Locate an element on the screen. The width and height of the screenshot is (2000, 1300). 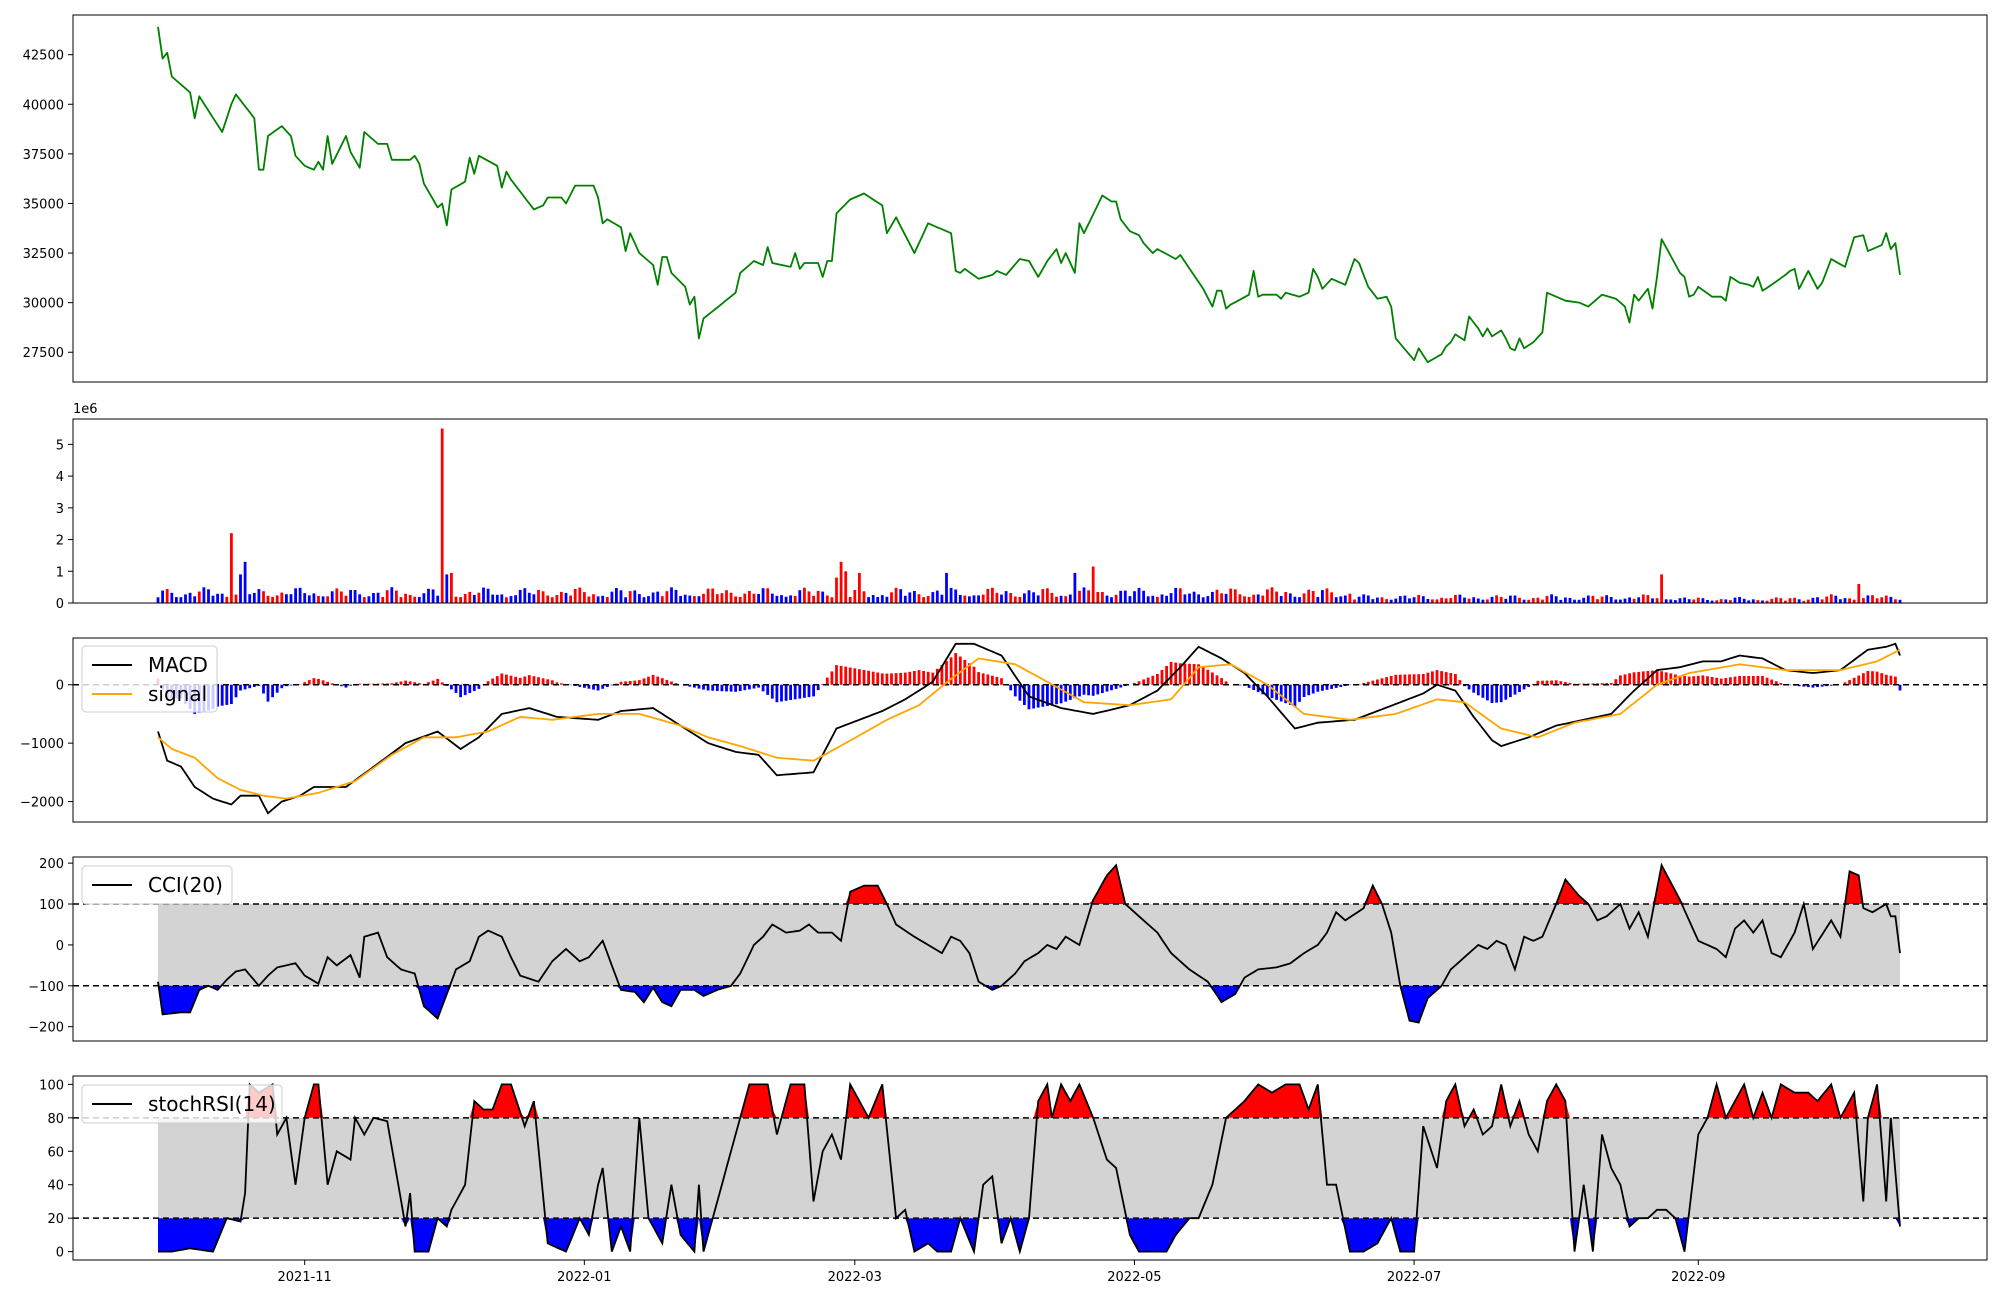
volume-y-tick-label: 0 is located at coordinates (60, 604).